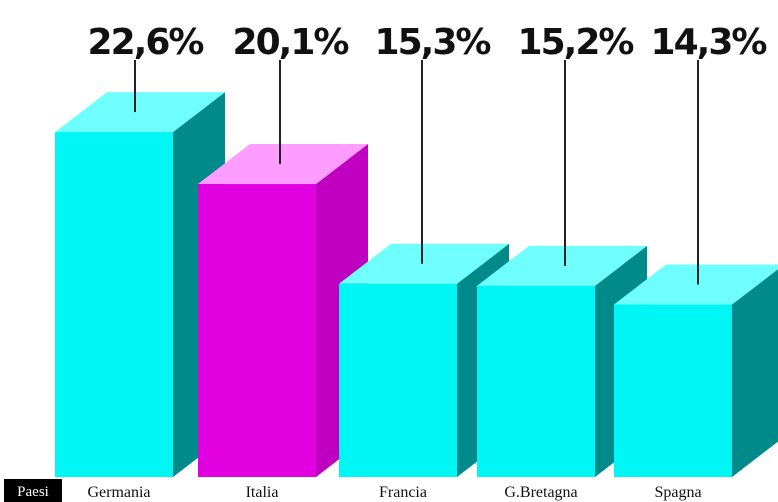  What do you see at coordinates (433, 42) in the screenshot?
I see `value-label: 15,3%` at bounding box center [433, 42].